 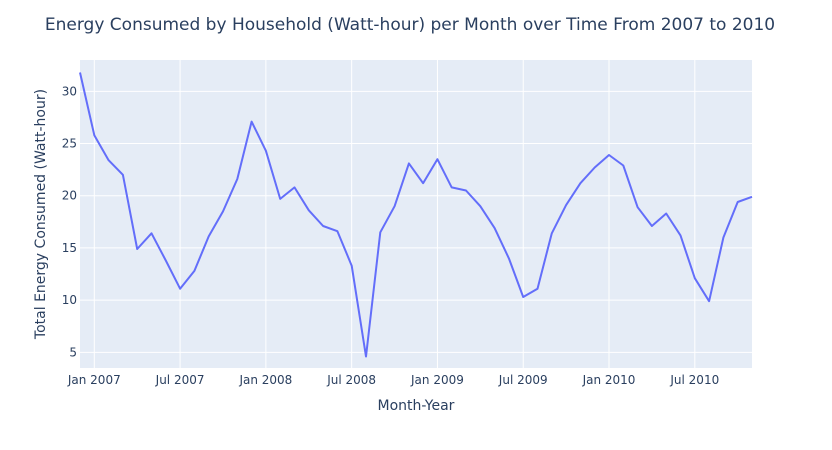 I want to click on x-tick-label: Jan 2008, so click(x=265, y=380).